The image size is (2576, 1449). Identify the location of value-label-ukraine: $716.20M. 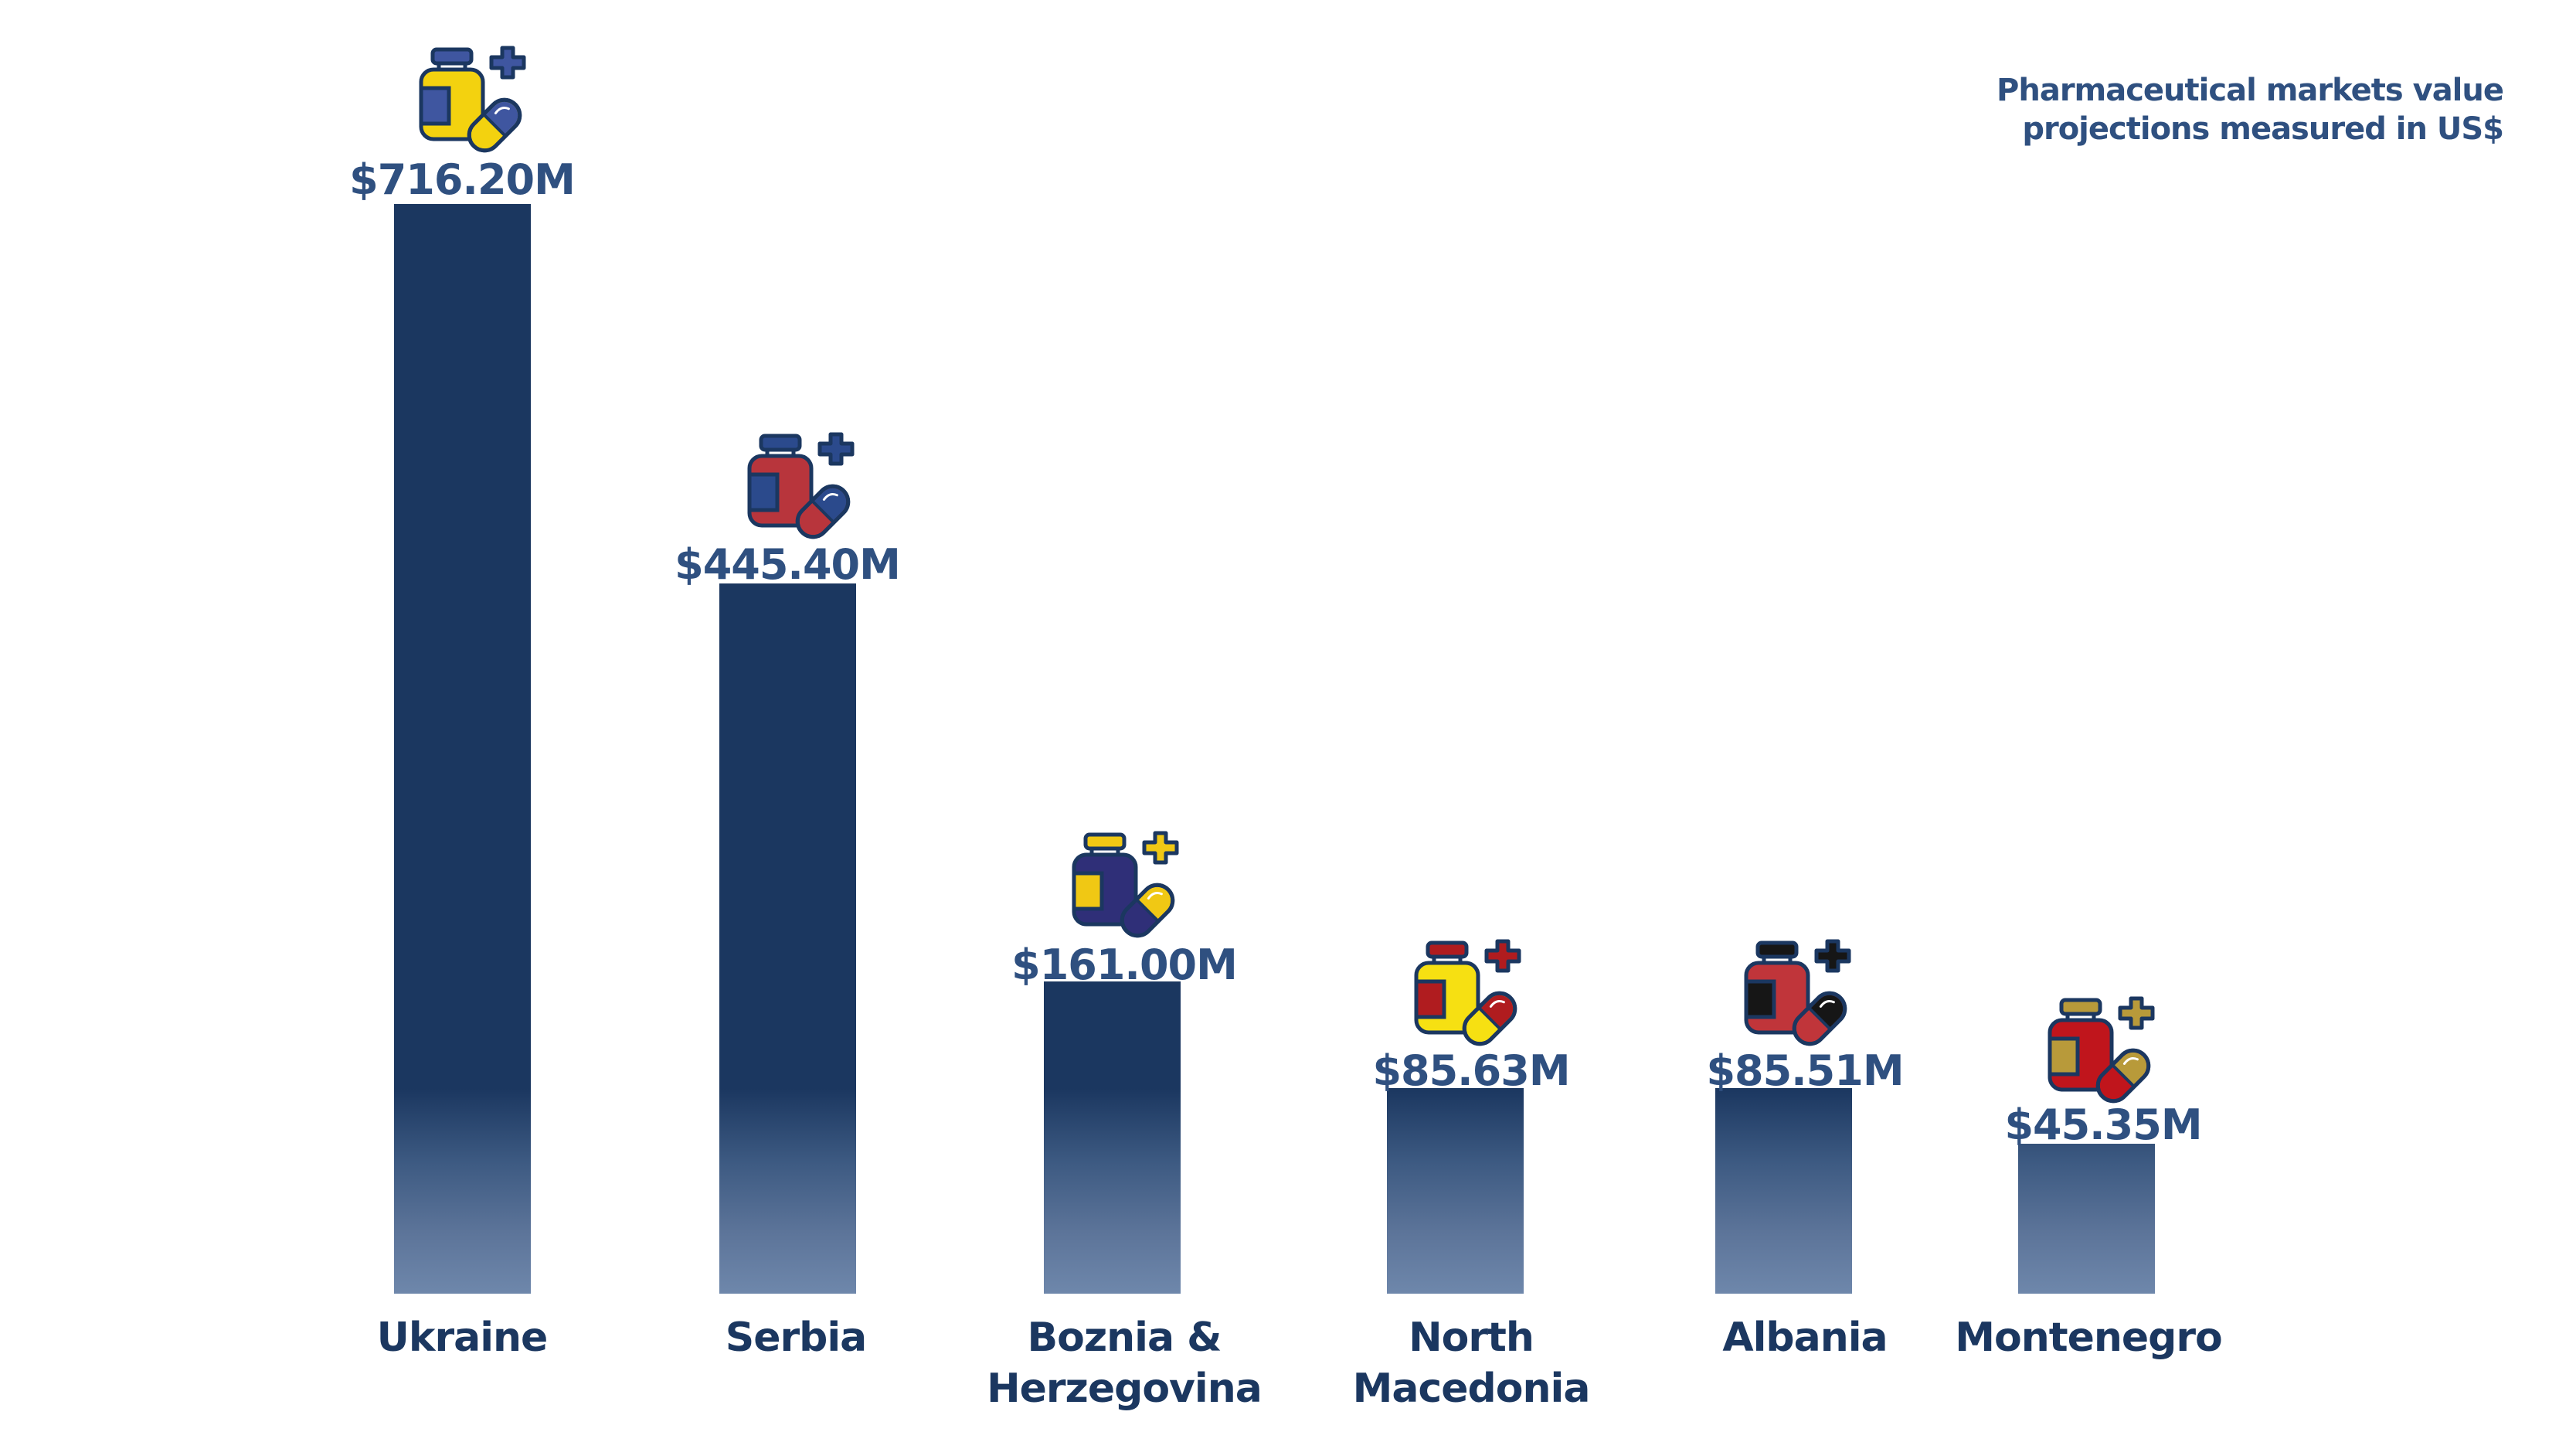
(462, 179).